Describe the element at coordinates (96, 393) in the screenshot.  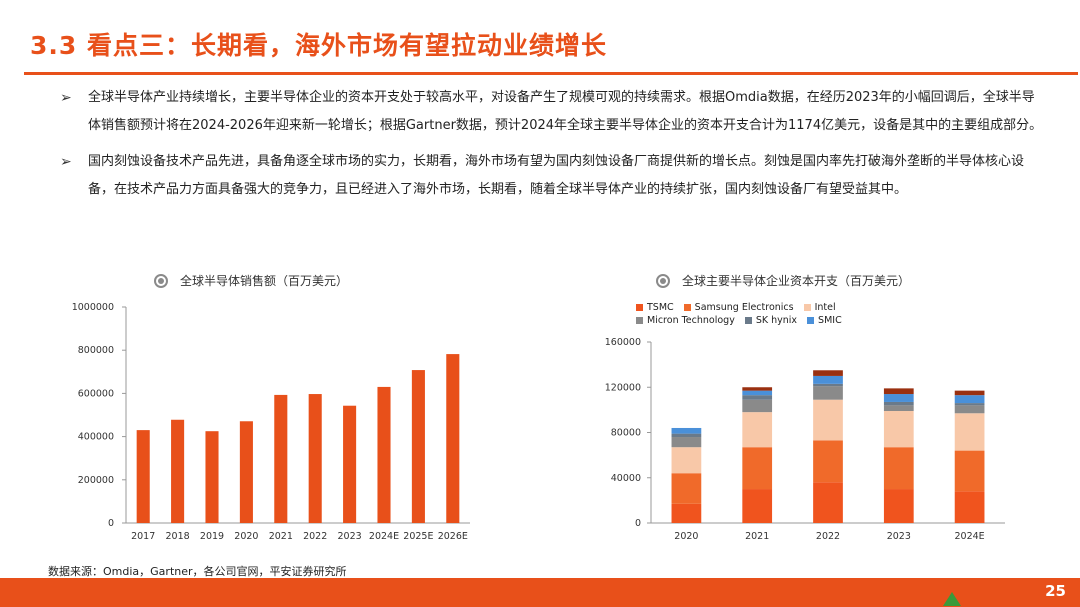
I see `y-tick-label: 600000` at that location.